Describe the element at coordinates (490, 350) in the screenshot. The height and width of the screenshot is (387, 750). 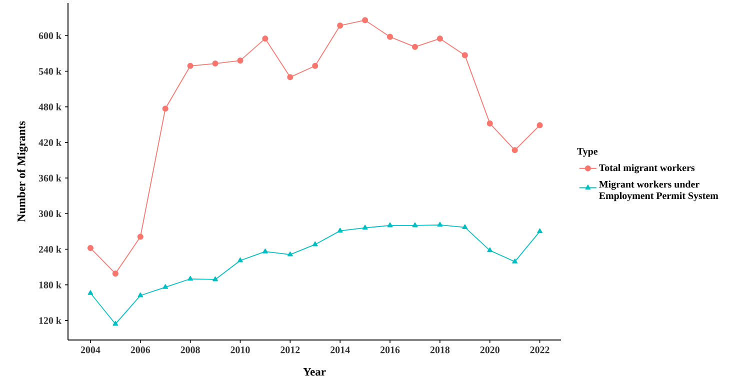
I see `x-tick-label: 2020` at that location.